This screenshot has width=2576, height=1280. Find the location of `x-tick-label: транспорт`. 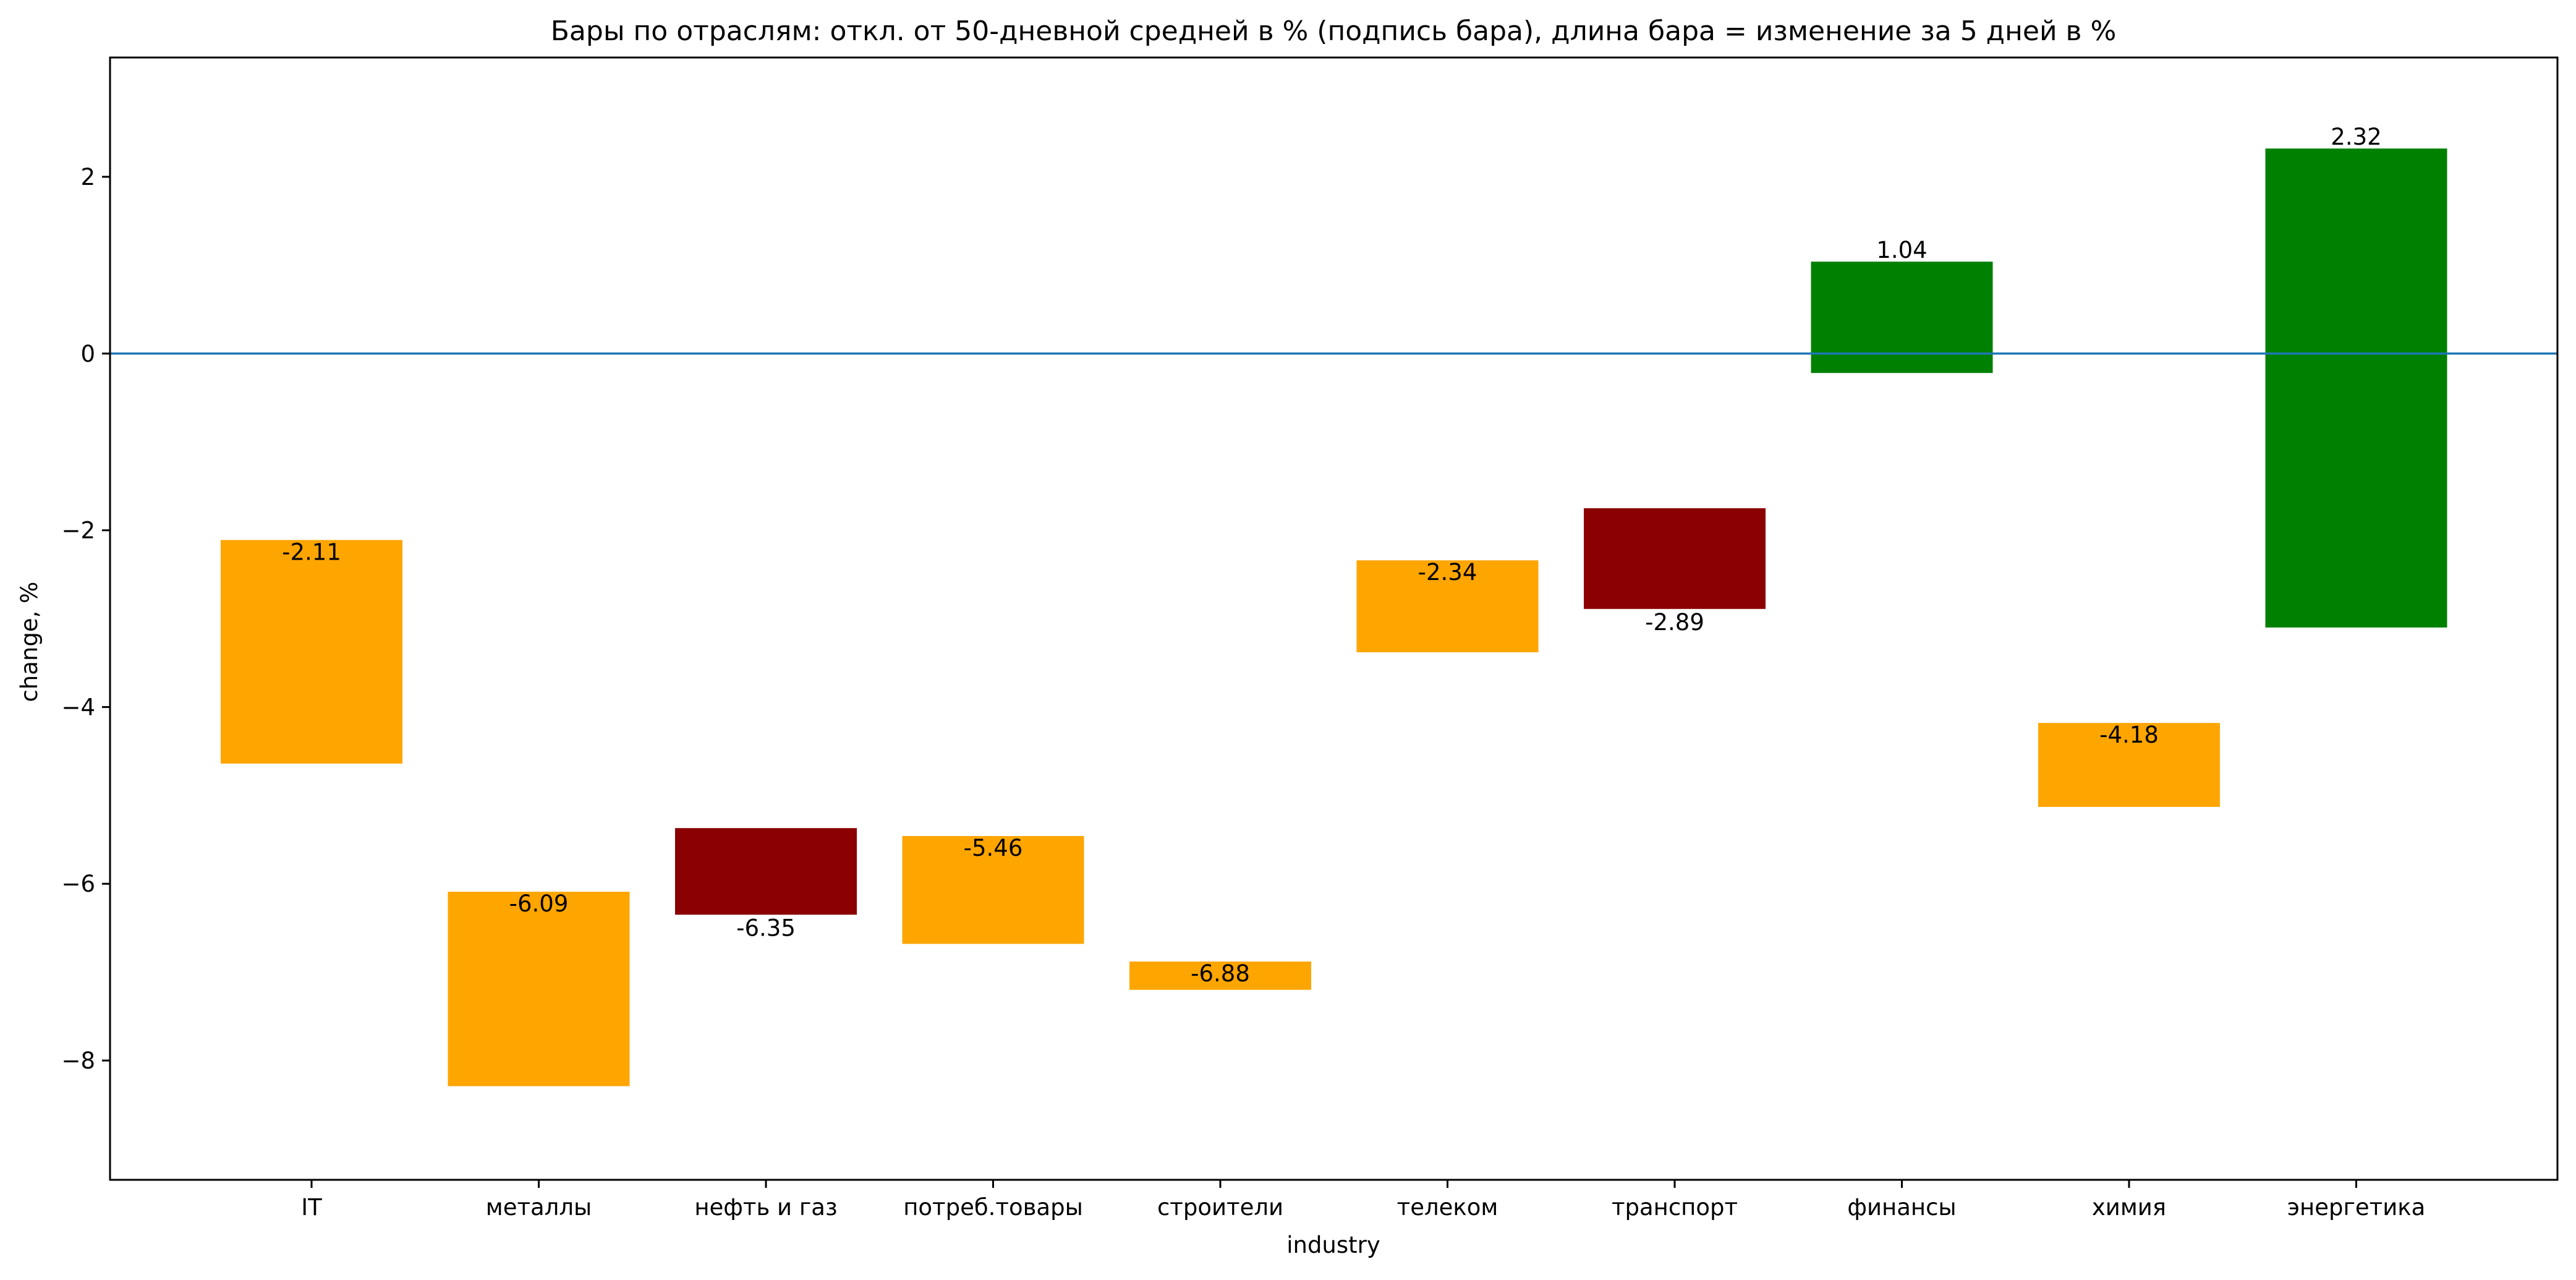

x-tick-label: транспорт is located at coordinates (1675, 1207).